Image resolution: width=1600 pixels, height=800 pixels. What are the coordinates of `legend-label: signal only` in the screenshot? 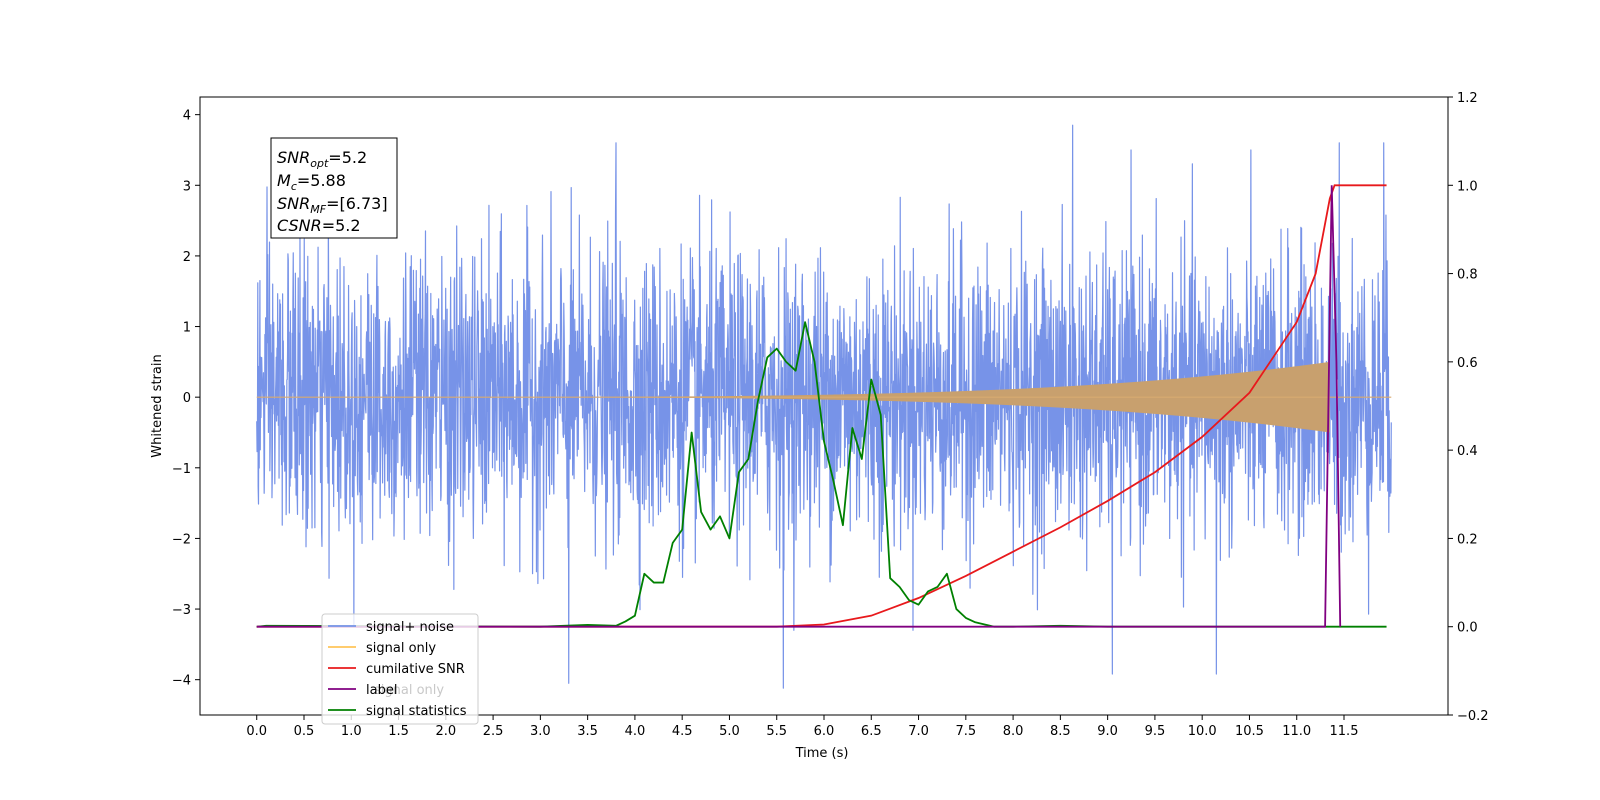 It's located at (401, 648).